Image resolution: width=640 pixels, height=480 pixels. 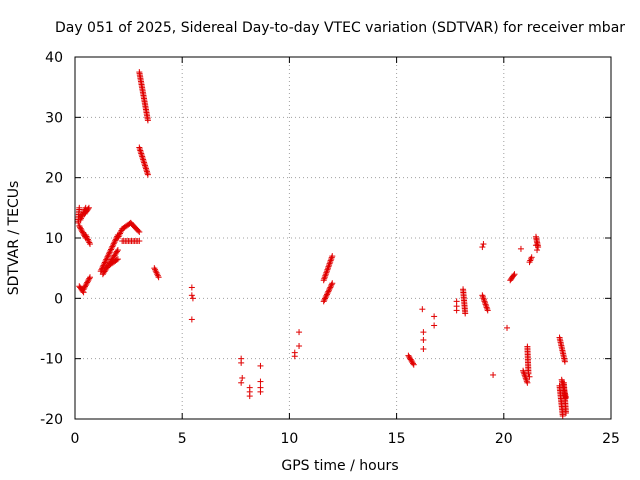 I want to click on y-tick-label: -10, so click(x=51, y=360).